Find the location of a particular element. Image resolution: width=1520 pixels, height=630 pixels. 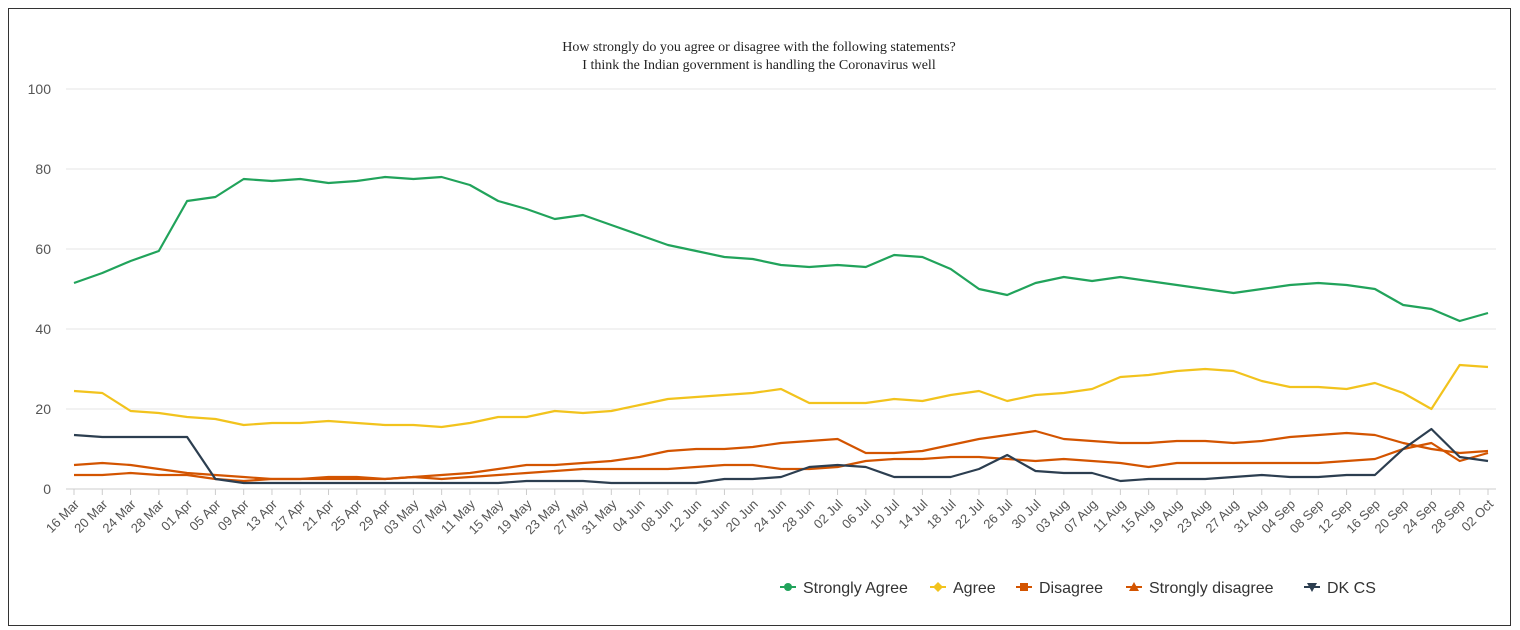

triangle-marker-icon is located at coordinates (1134, 586).